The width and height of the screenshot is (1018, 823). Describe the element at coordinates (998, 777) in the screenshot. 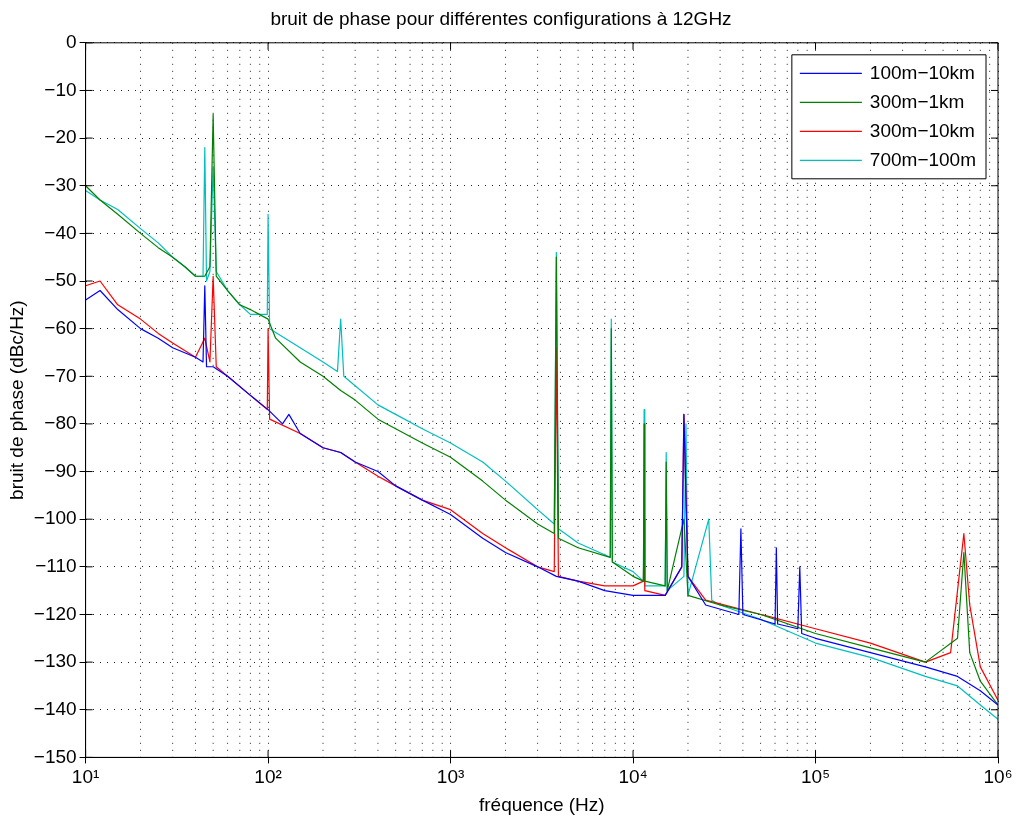

I see `x-tick-label: 10⁶` at that location.